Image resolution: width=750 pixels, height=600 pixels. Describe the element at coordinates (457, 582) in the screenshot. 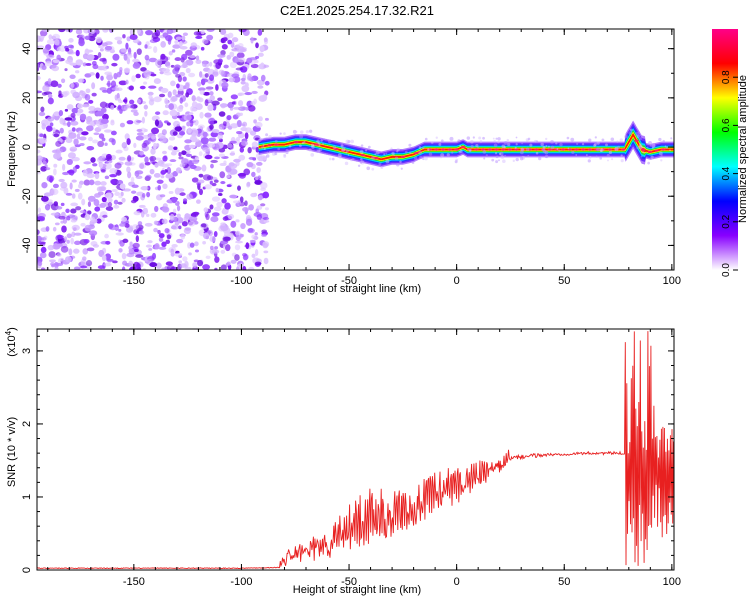

I see `x-tick-label: 0` at that location.